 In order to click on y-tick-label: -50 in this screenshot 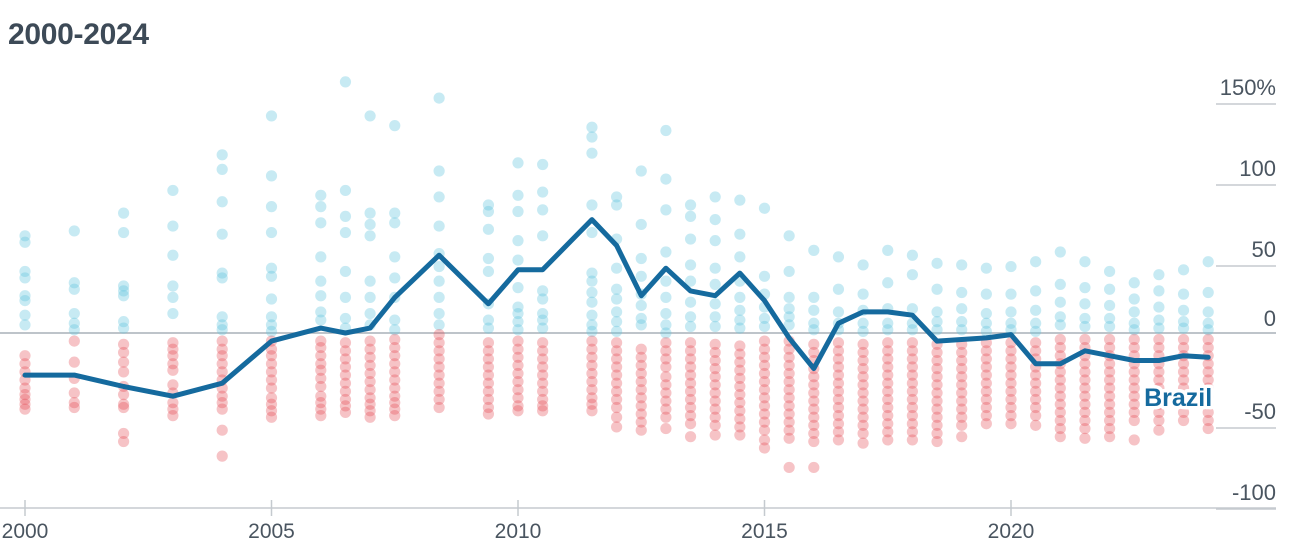, I will do `click(1260, 411)`.